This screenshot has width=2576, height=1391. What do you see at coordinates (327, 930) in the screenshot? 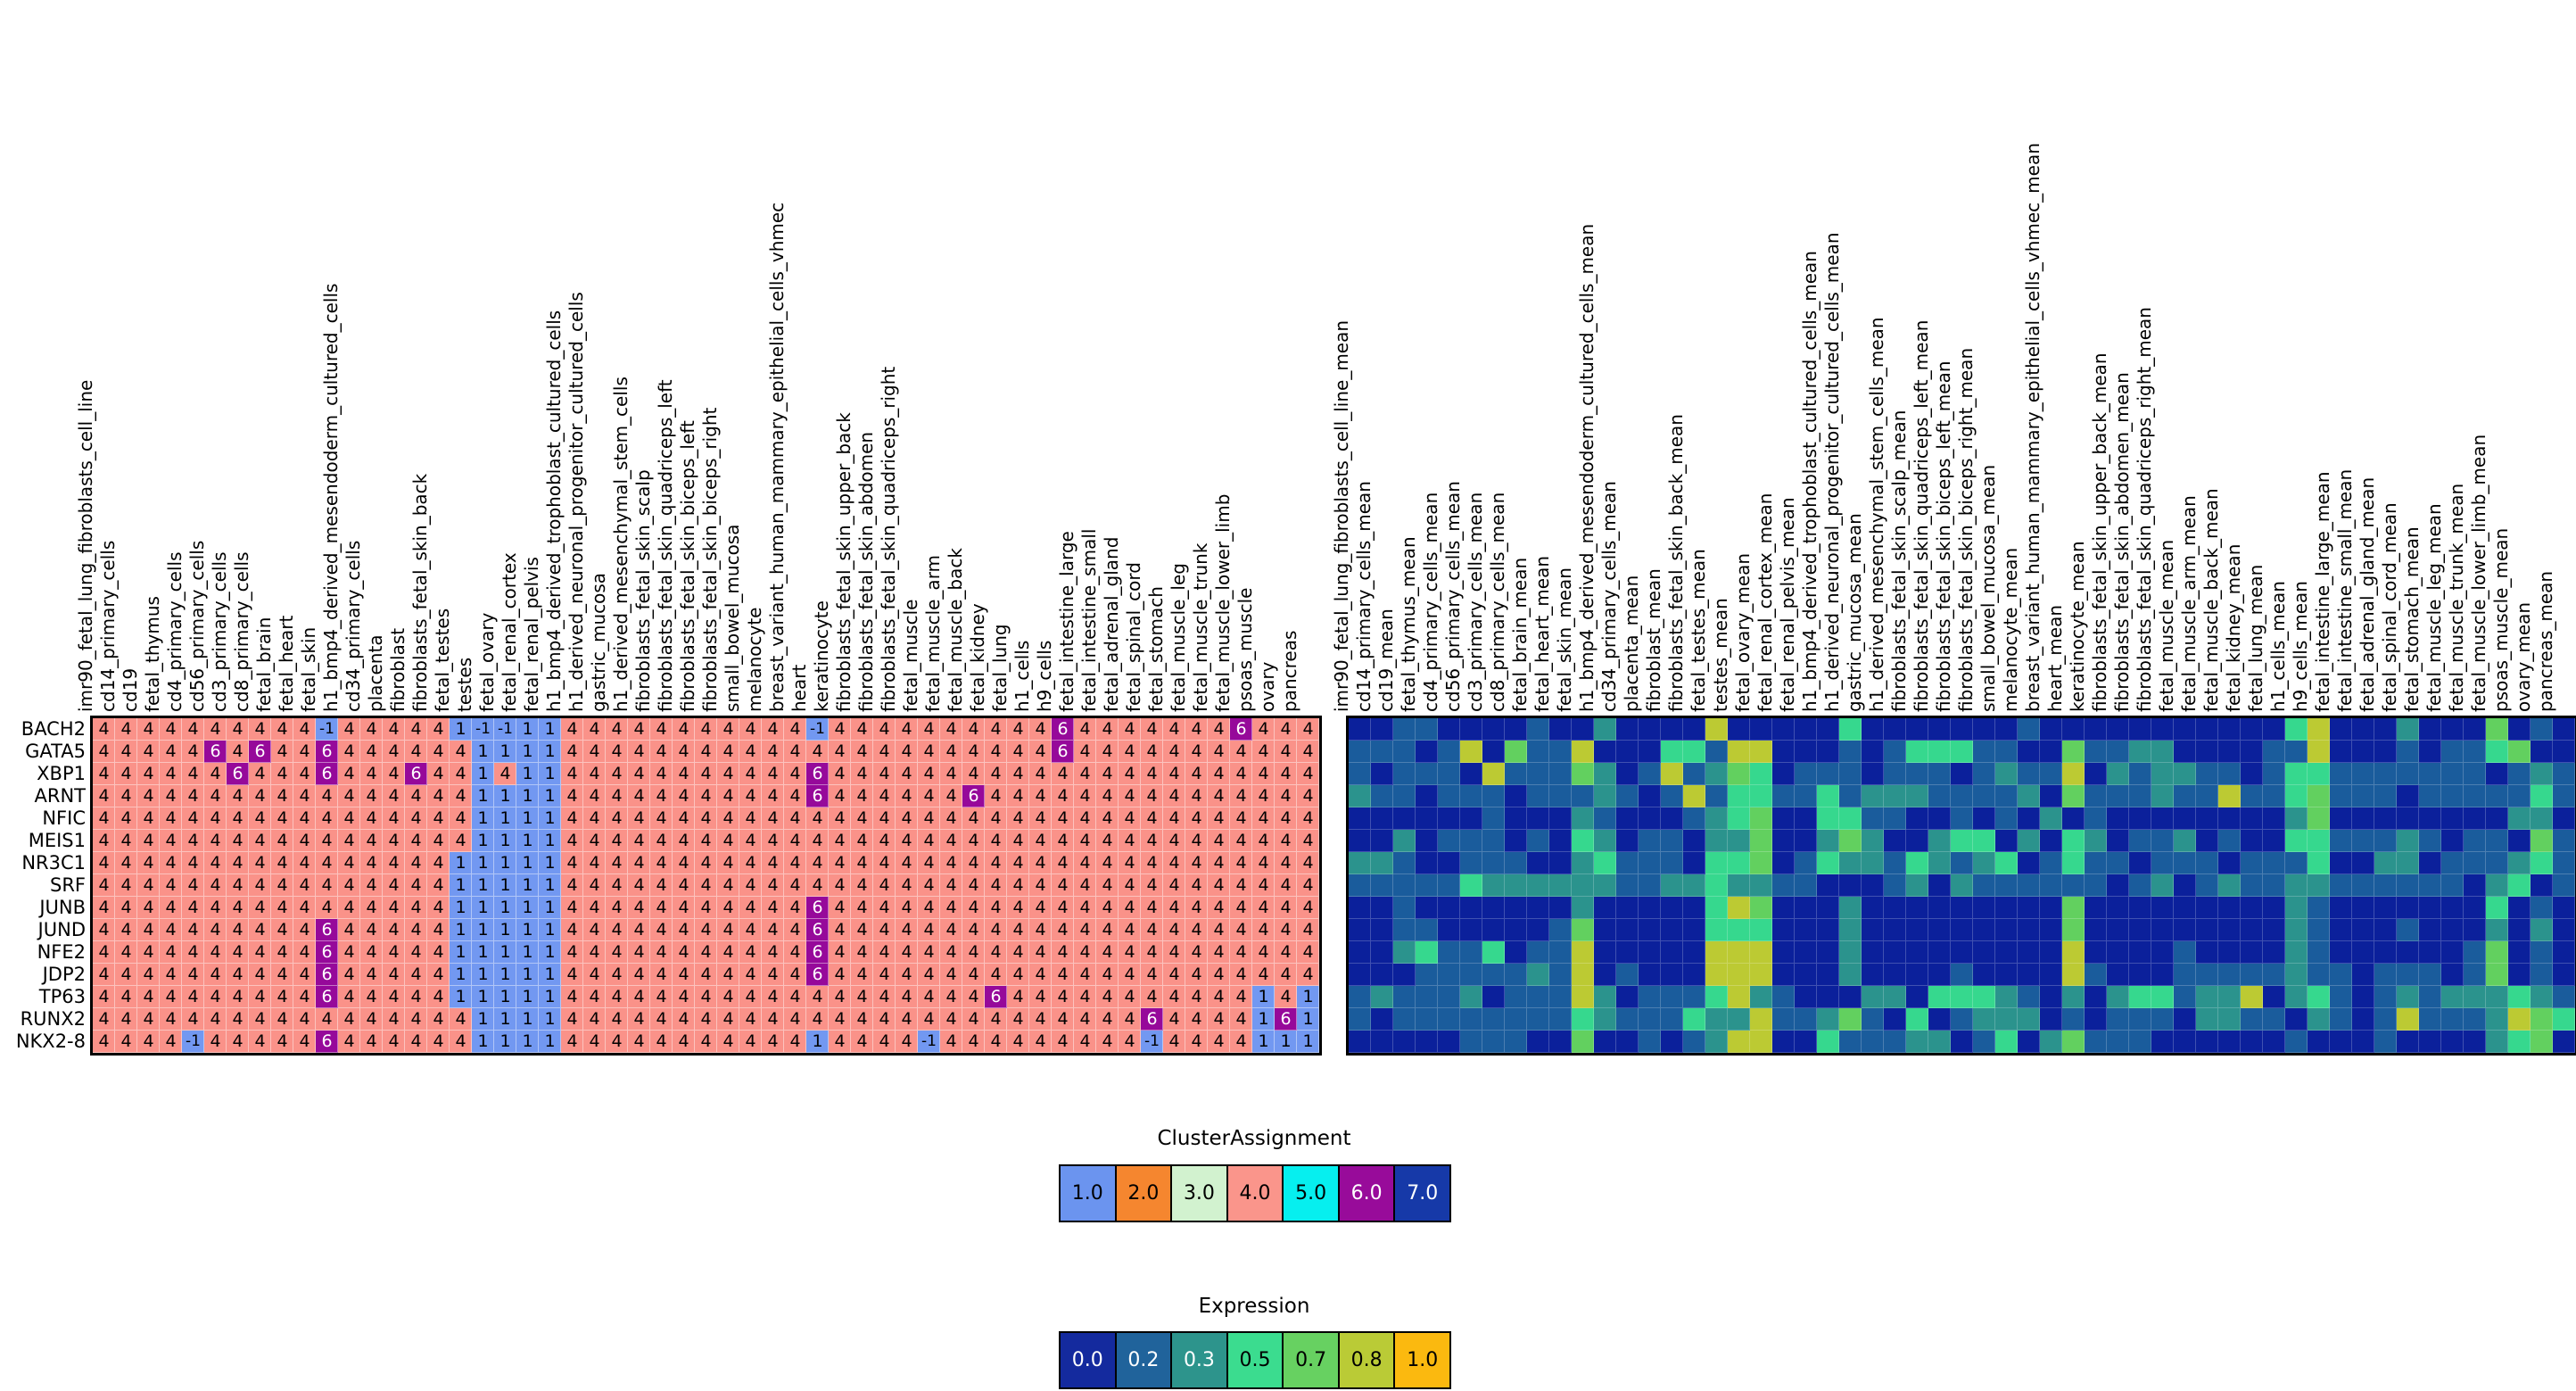
I see `cluster-cell: 6` at bounding box center [327, 930].